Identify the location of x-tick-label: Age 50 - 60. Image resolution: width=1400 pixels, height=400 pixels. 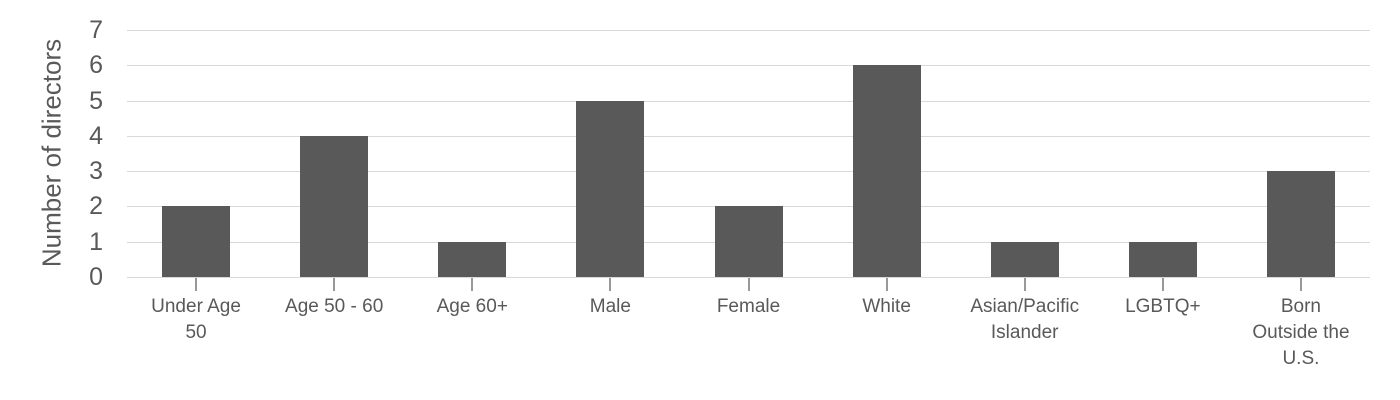
(334, 306).